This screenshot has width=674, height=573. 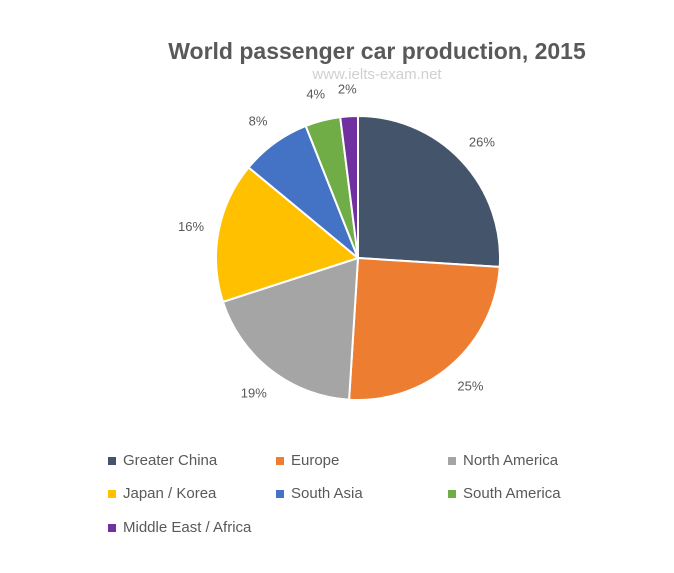 What do you see at coordinates (187, 527) in the screenshot?
I see `legend-label: Middle East / Africa` at bounding box center [187, 527].